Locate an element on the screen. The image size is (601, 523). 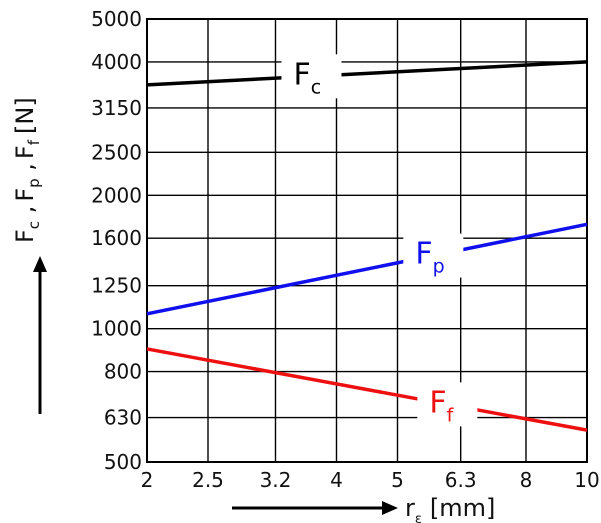
y-tick-label: 1250 is located at coordinates (116, 286).